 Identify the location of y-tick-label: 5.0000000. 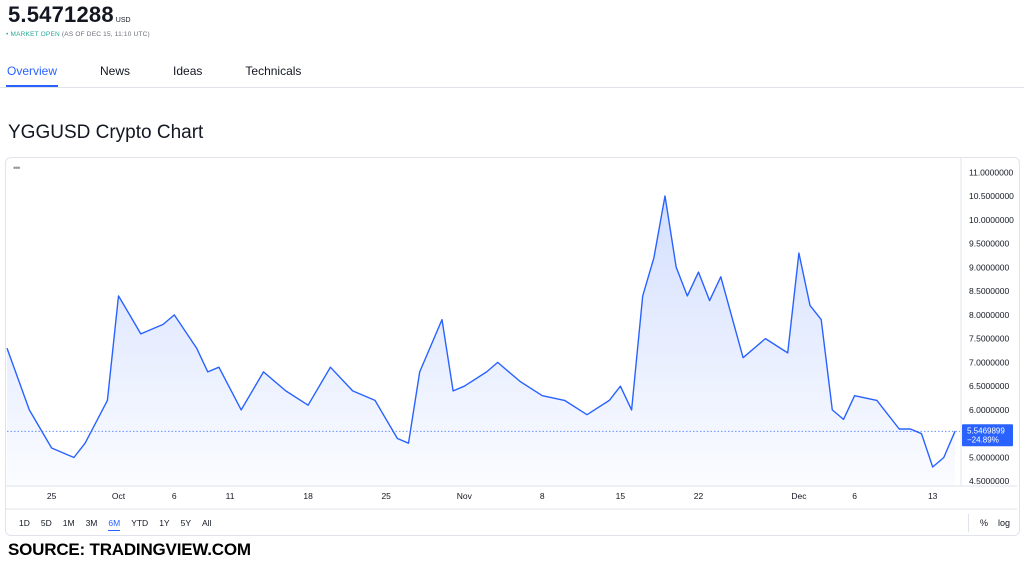
(989, 458).